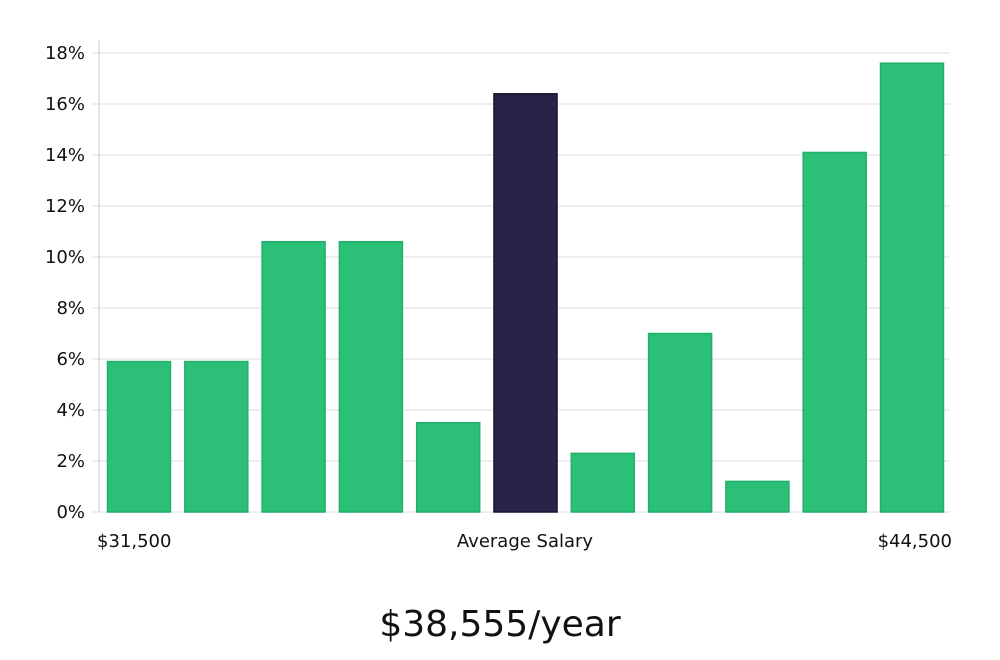  Describe the element at coordinates (65, 104) in the screenshot. I see `y-tick-label: 16%` at that location.